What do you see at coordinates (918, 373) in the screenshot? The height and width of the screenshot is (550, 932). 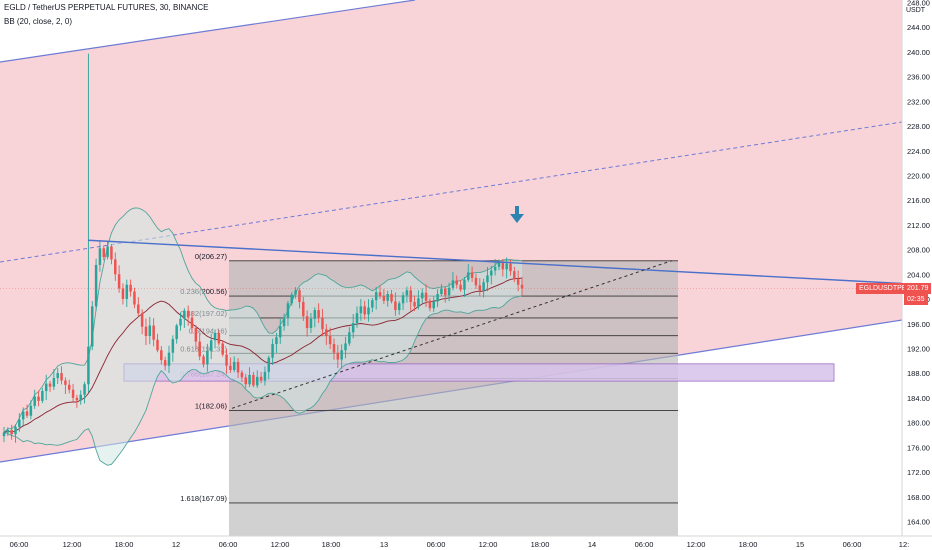 I see `price-tick-label: 188.00` at bounding box center [918, 373].